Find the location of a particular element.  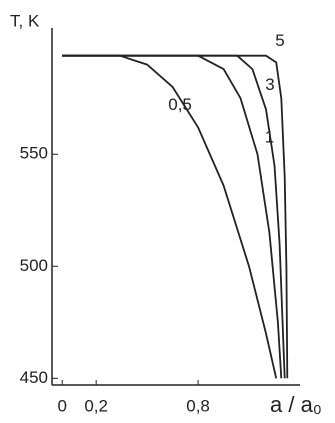

x-axis-label: a / a₀ is located at coordinates (296, 404).